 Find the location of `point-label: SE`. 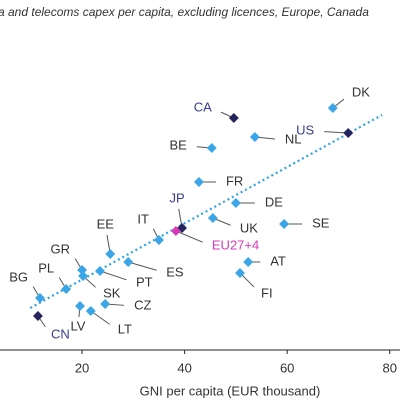

point-label: SE is located at coordinates (321, 222).